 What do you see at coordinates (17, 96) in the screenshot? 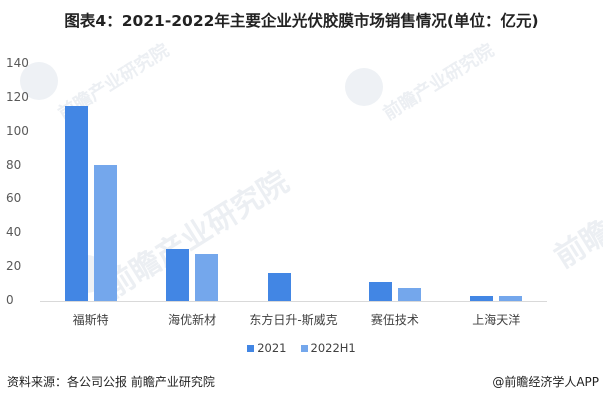
I see `y-tick-label: 120` at bounding box center [17, 96].